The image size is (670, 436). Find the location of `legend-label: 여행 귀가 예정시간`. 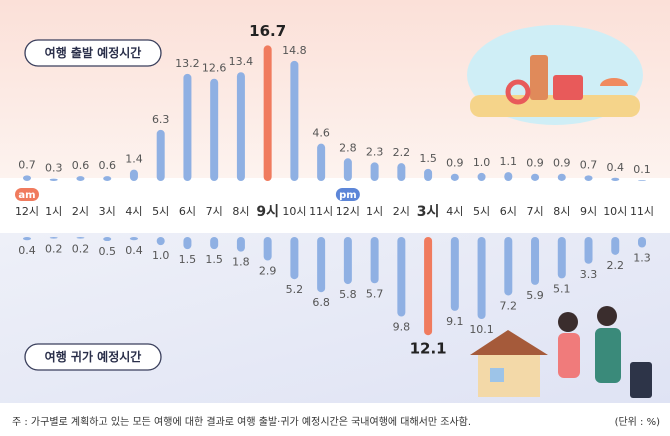

legend-label: 여행 귀가 예정시간 is located at coordinates (93, 356).